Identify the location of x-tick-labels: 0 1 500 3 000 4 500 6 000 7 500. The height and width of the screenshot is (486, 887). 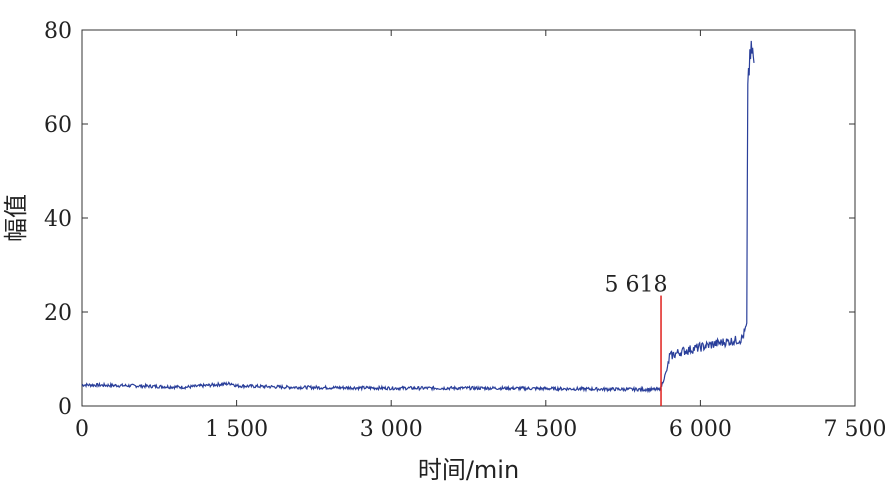
(480, 429).